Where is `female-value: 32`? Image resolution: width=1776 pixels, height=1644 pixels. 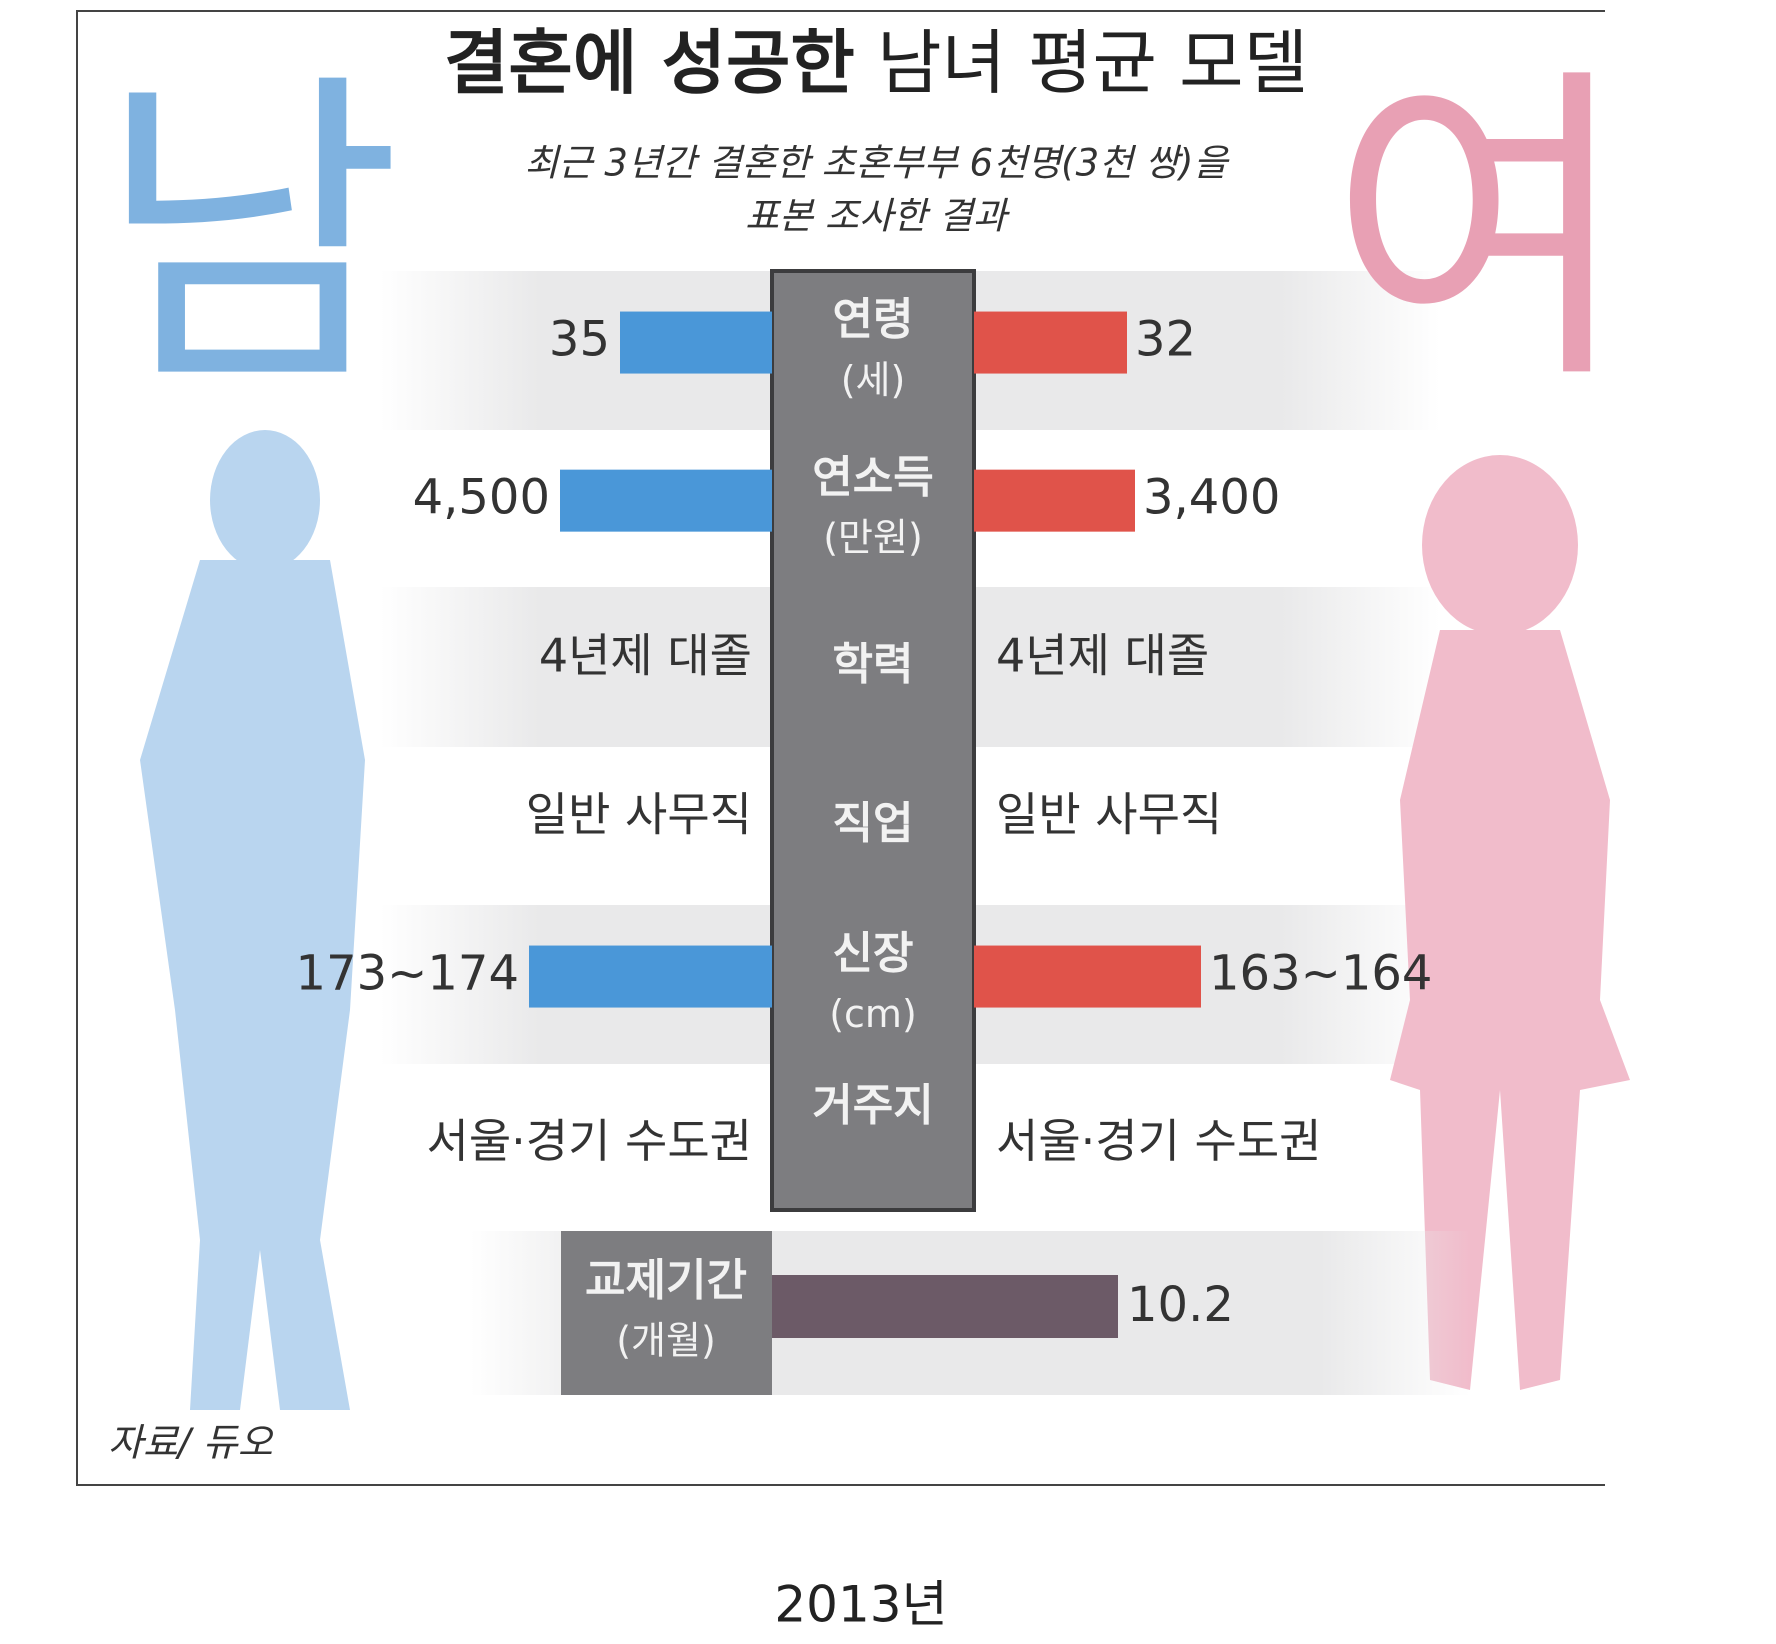 female-value: 32 is located at coordinates (1165, 340).